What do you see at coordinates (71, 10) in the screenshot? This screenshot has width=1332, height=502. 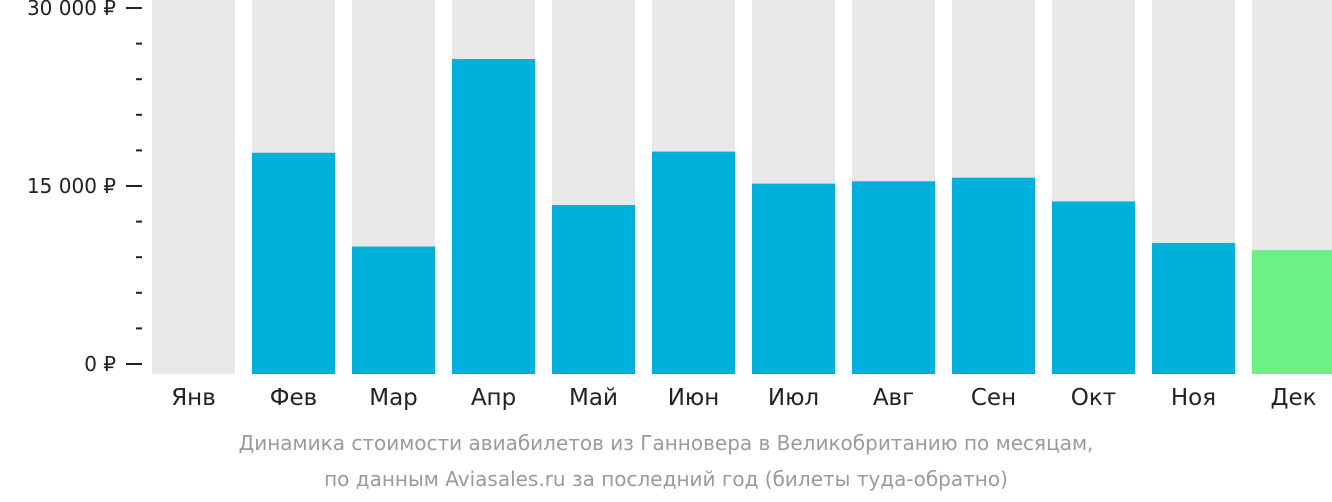 I see `y-tick-label: 30 000 ₽` at bounding box center [71, 10].